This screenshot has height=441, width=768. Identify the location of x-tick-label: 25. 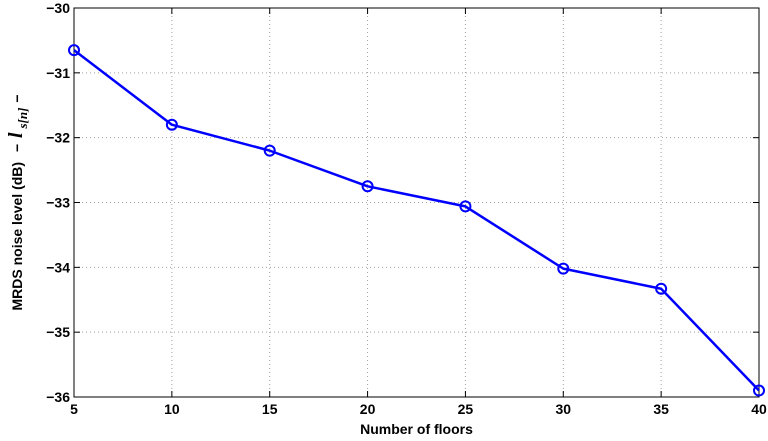
(466, 409).